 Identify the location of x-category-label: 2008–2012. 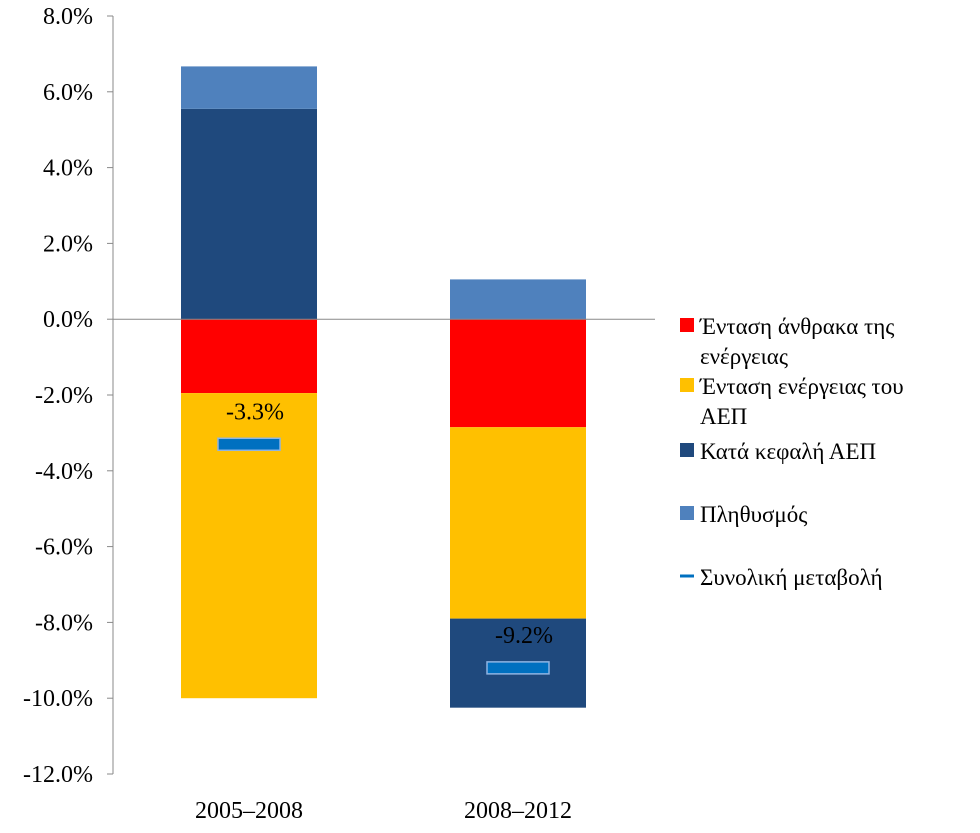
(518, 811).